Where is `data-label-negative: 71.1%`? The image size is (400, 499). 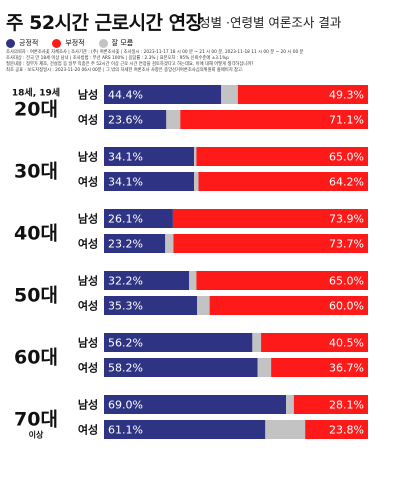
data-label-negative: 71.1% is located at coordinates (346, 120).